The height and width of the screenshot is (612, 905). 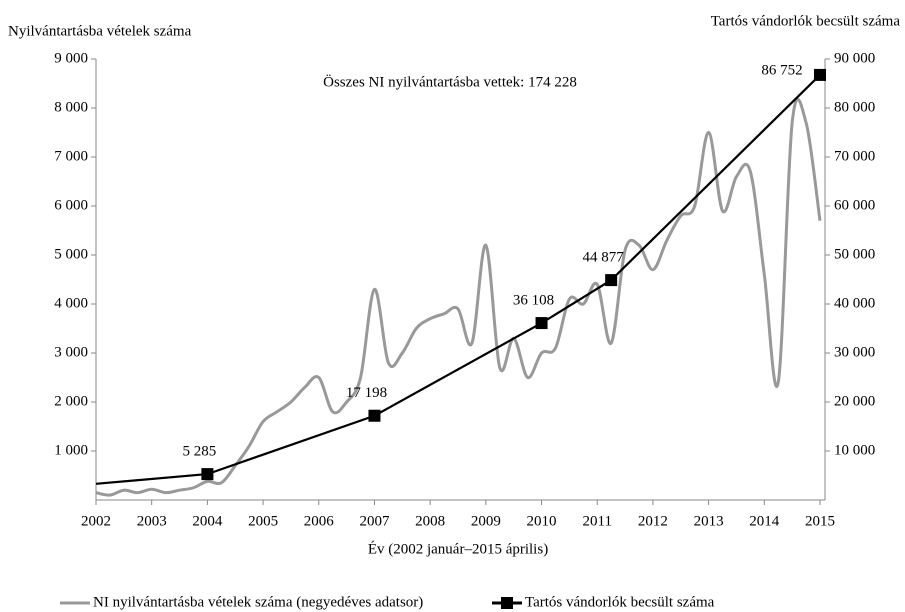 What do you see at coordinates (709, 521) in the screenshot?
I see `x-tick-label: 2013` at bounding box center [709, 521].